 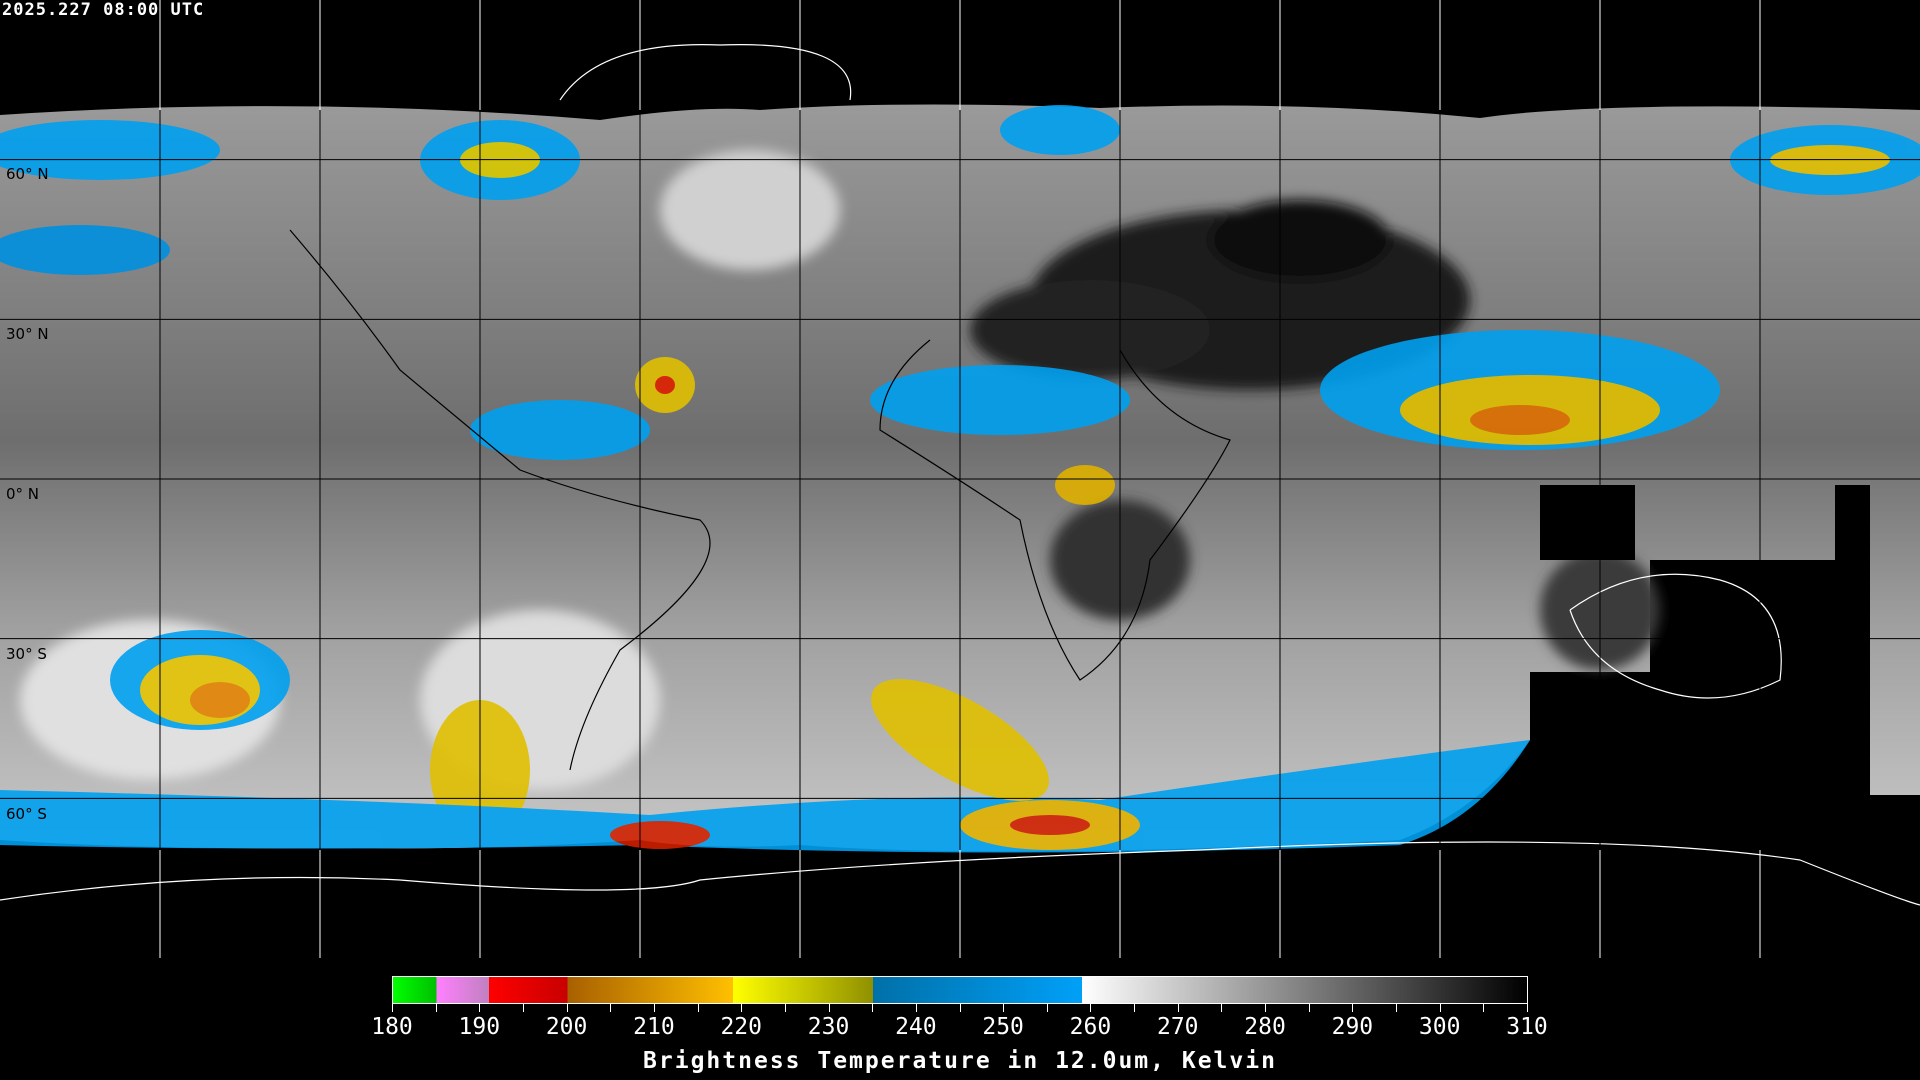 I want to click on lat-label-30n: 30° N, so click(x=27, y=334).